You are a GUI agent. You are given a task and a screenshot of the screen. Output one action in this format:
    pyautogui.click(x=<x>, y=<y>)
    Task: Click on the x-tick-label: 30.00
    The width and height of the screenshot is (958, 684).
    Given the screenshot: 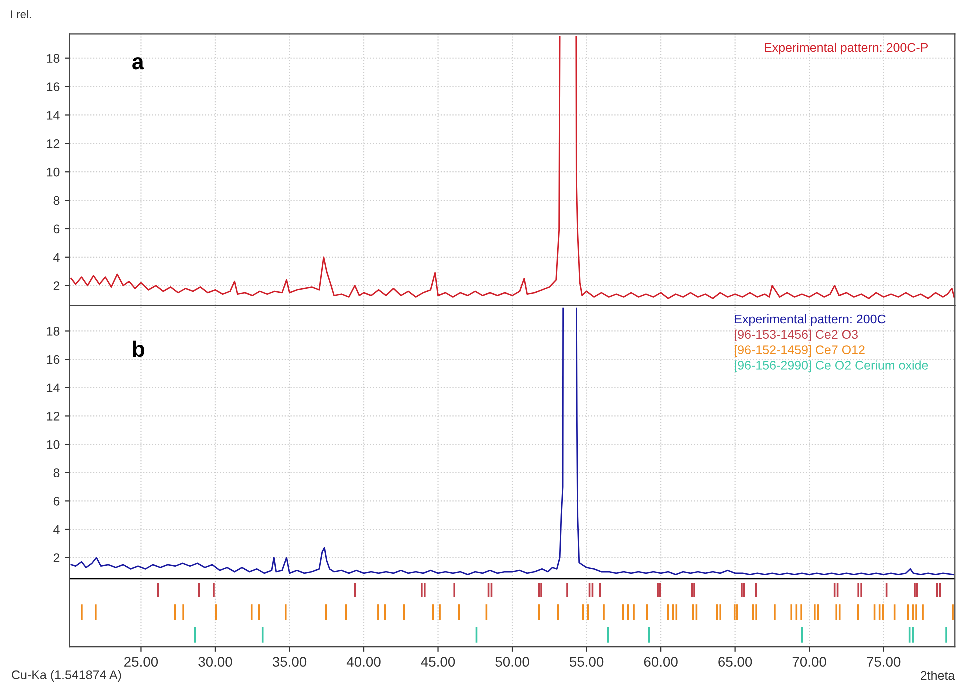 What is the action you would take?
    pyautogui.click(x=215, y=662)
    